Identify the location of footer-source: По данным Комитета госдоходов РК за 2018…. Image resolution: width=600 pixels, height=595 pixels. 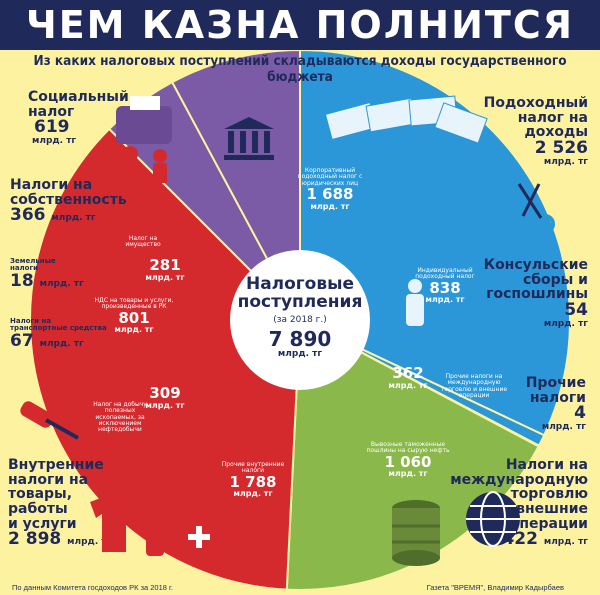
(92, 587).